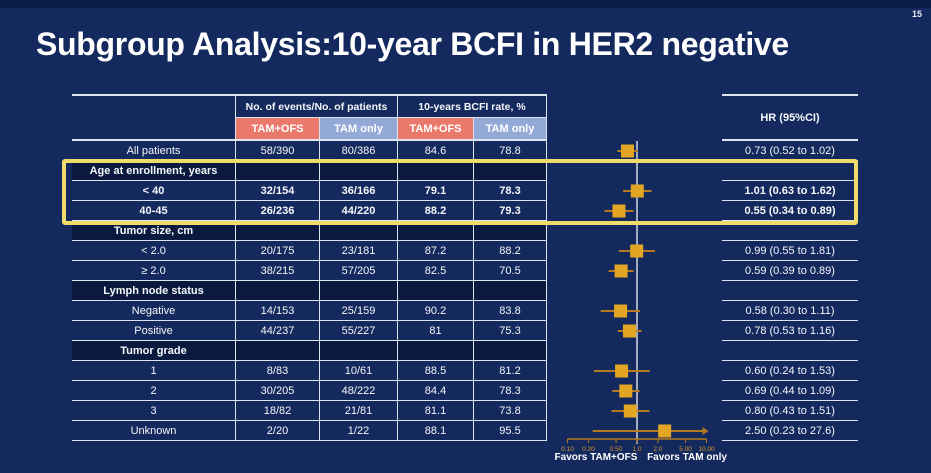 This screenshot has height=473, width=931. What do you see at coordinates (790, 211) in the screenshot?
I see `hr-row: 0.55 (0.34 to 0.89)` at bounding box center [790, 211].